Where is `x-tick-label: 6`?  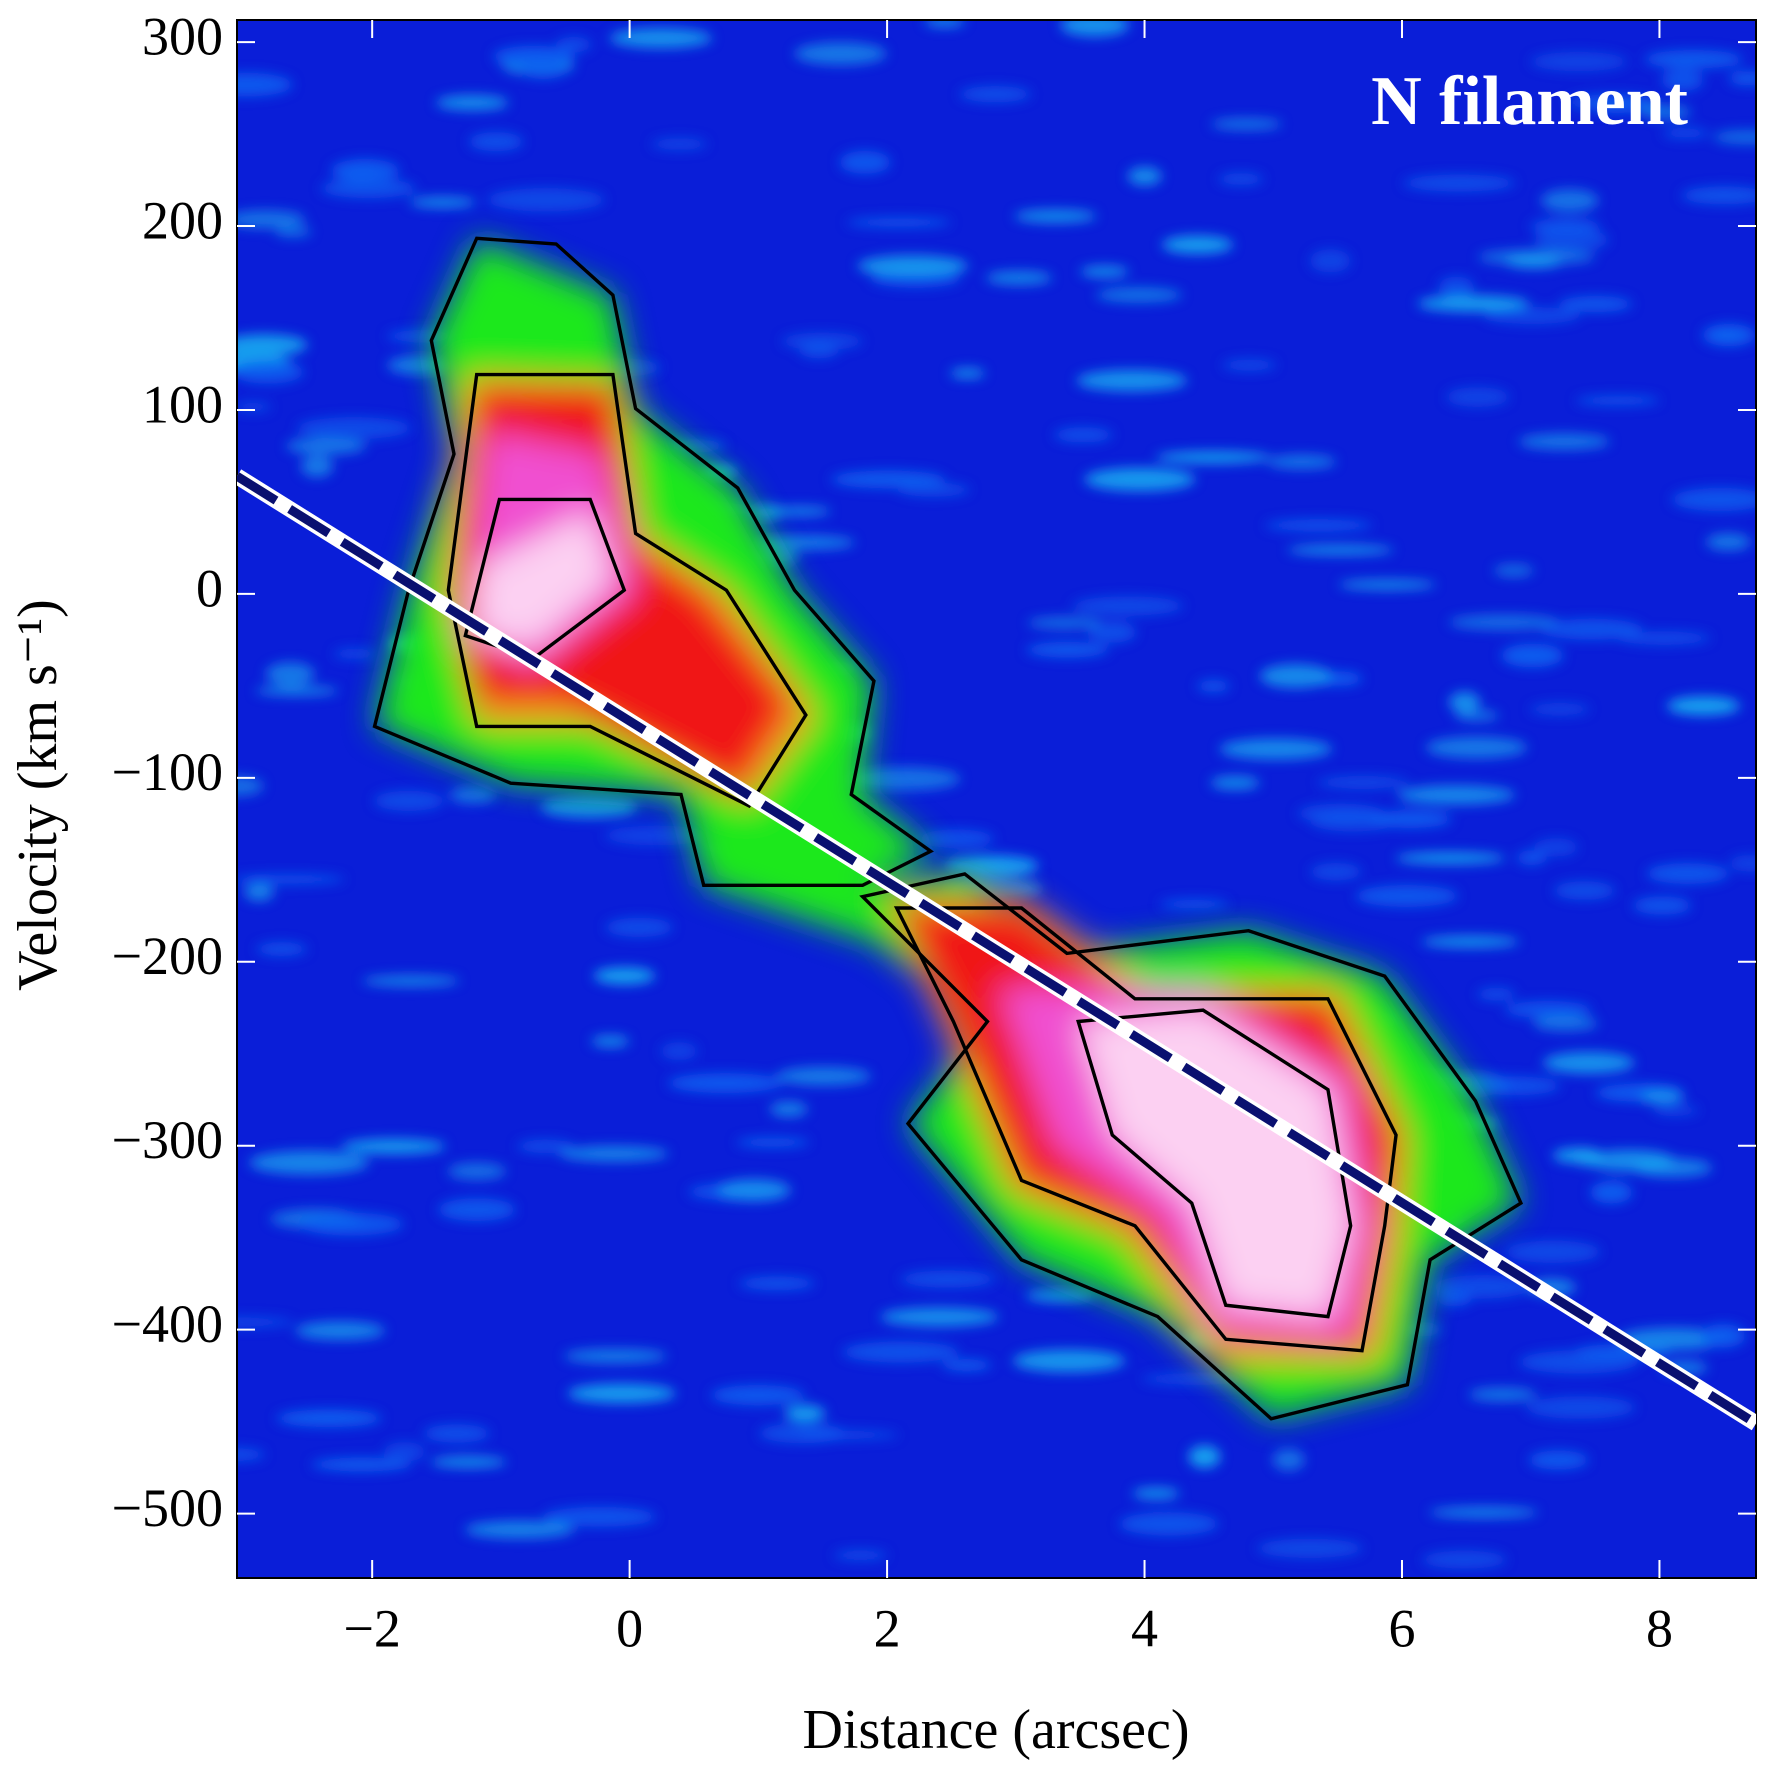
x-tick-label: 6 is located at coordinates (1401, 1628).